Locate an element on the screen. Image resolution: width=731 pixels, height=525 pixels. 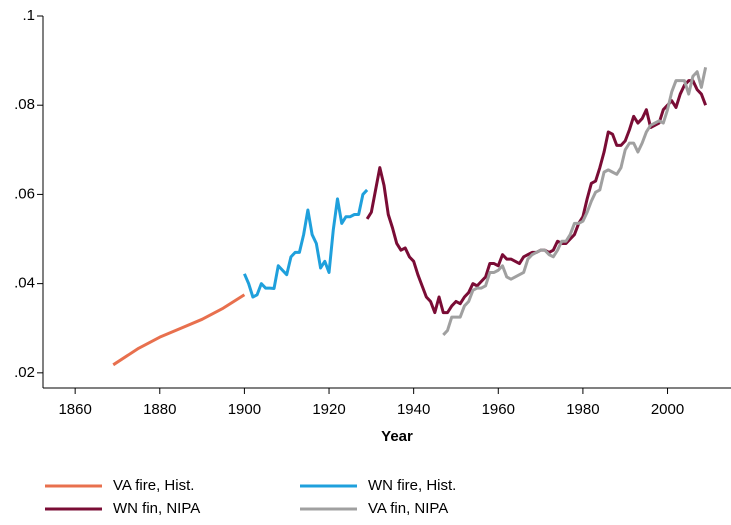
y-tick-label: .1 is located at coordinates (28, 15).